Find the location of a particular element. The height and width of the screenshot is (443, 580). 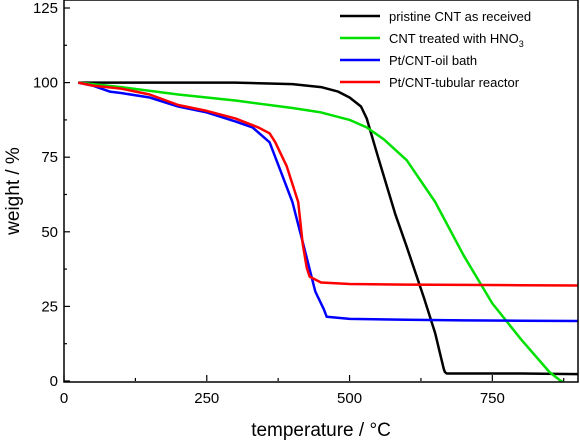

x-tick-label: 750 is located at coordinates (492, 398).